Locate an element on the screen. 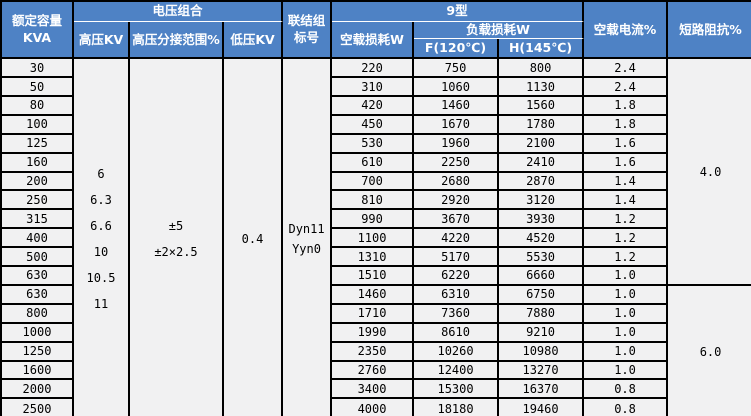 This screenshot has width=751, height=416. load-loss-f120-cell: 2920 is located at coordinates (457, 201).